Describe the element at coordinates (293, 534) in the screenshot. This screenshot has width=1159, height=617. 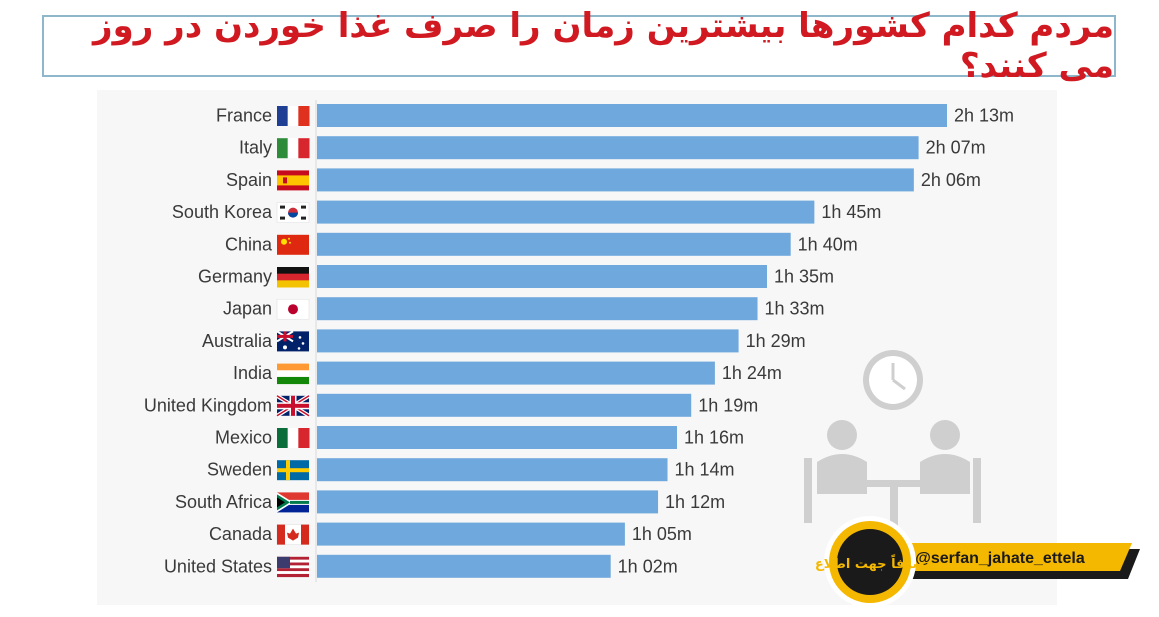
I see `canada-flag-icon` at that location.